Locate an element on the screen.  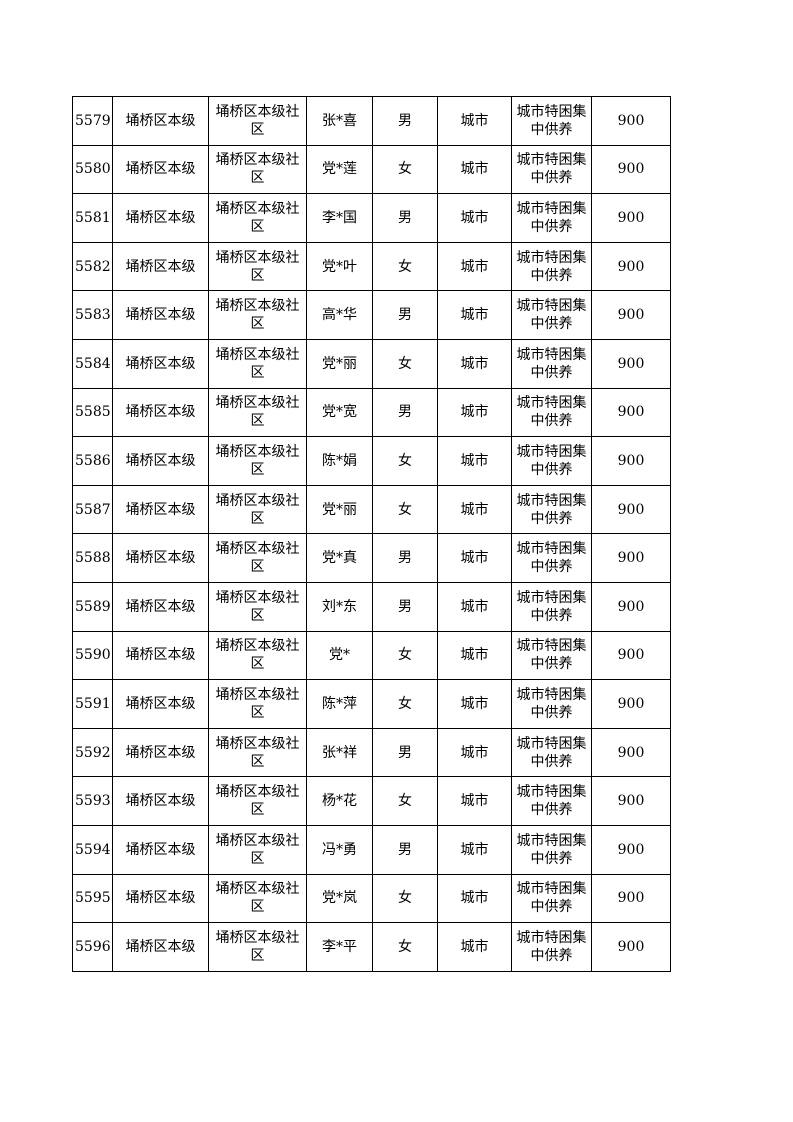
table-row: 5586 埇桥区本级 埇桥区本级社区 陈*娟女城市 城市特困集中供养 900 is located at coordinates (371, 461).